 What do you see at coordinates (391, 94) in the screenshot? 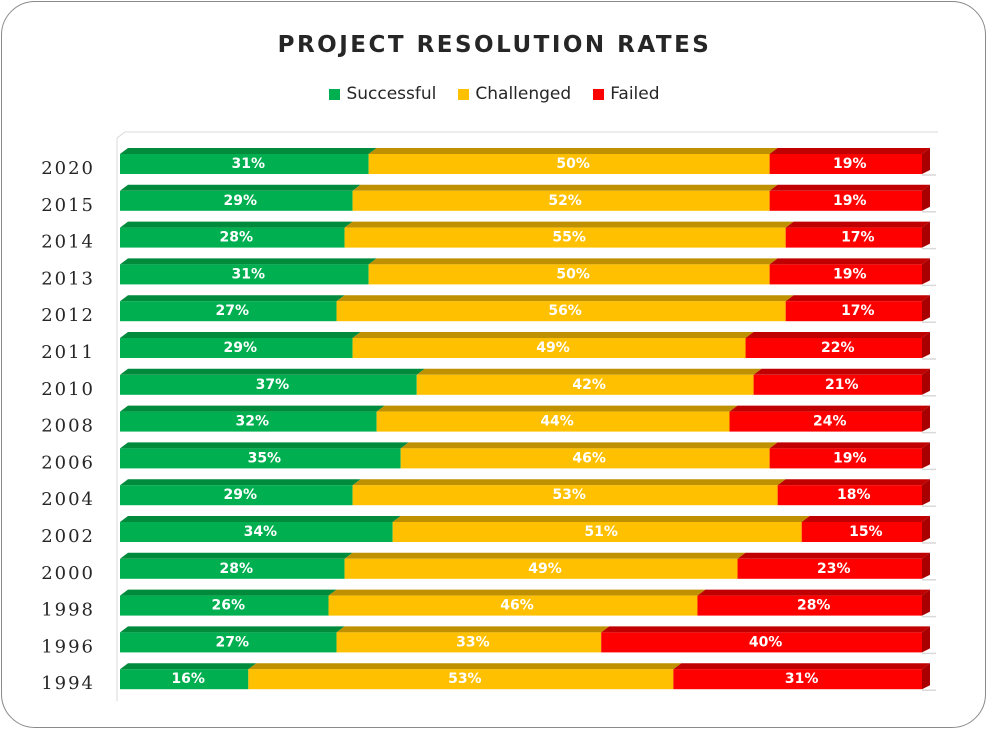
I see `legend-label-successful: Successful` at bounding box center [391, 94].